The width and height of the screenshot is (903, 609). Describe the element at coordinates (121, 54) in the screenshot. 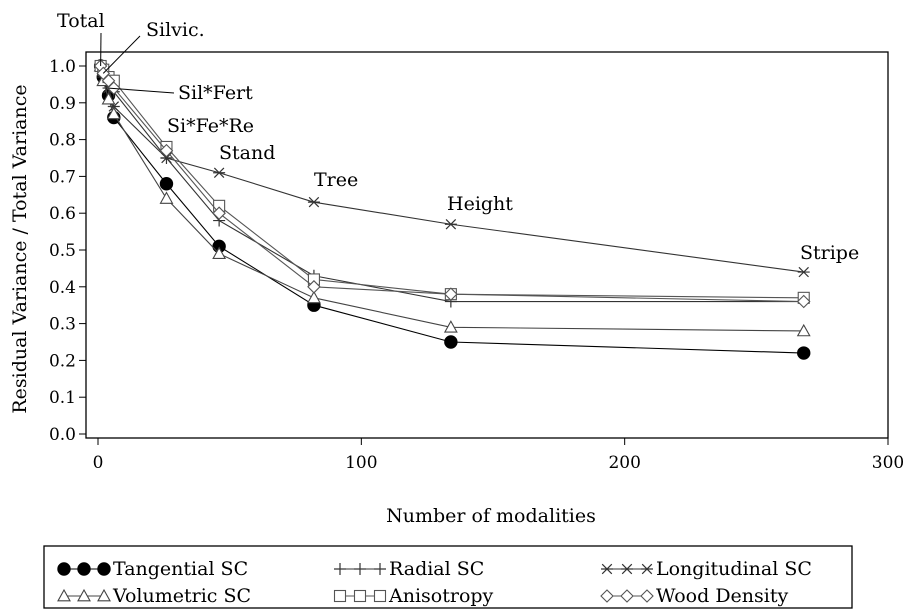

I see `annotation-leader-silvic-` at that location.